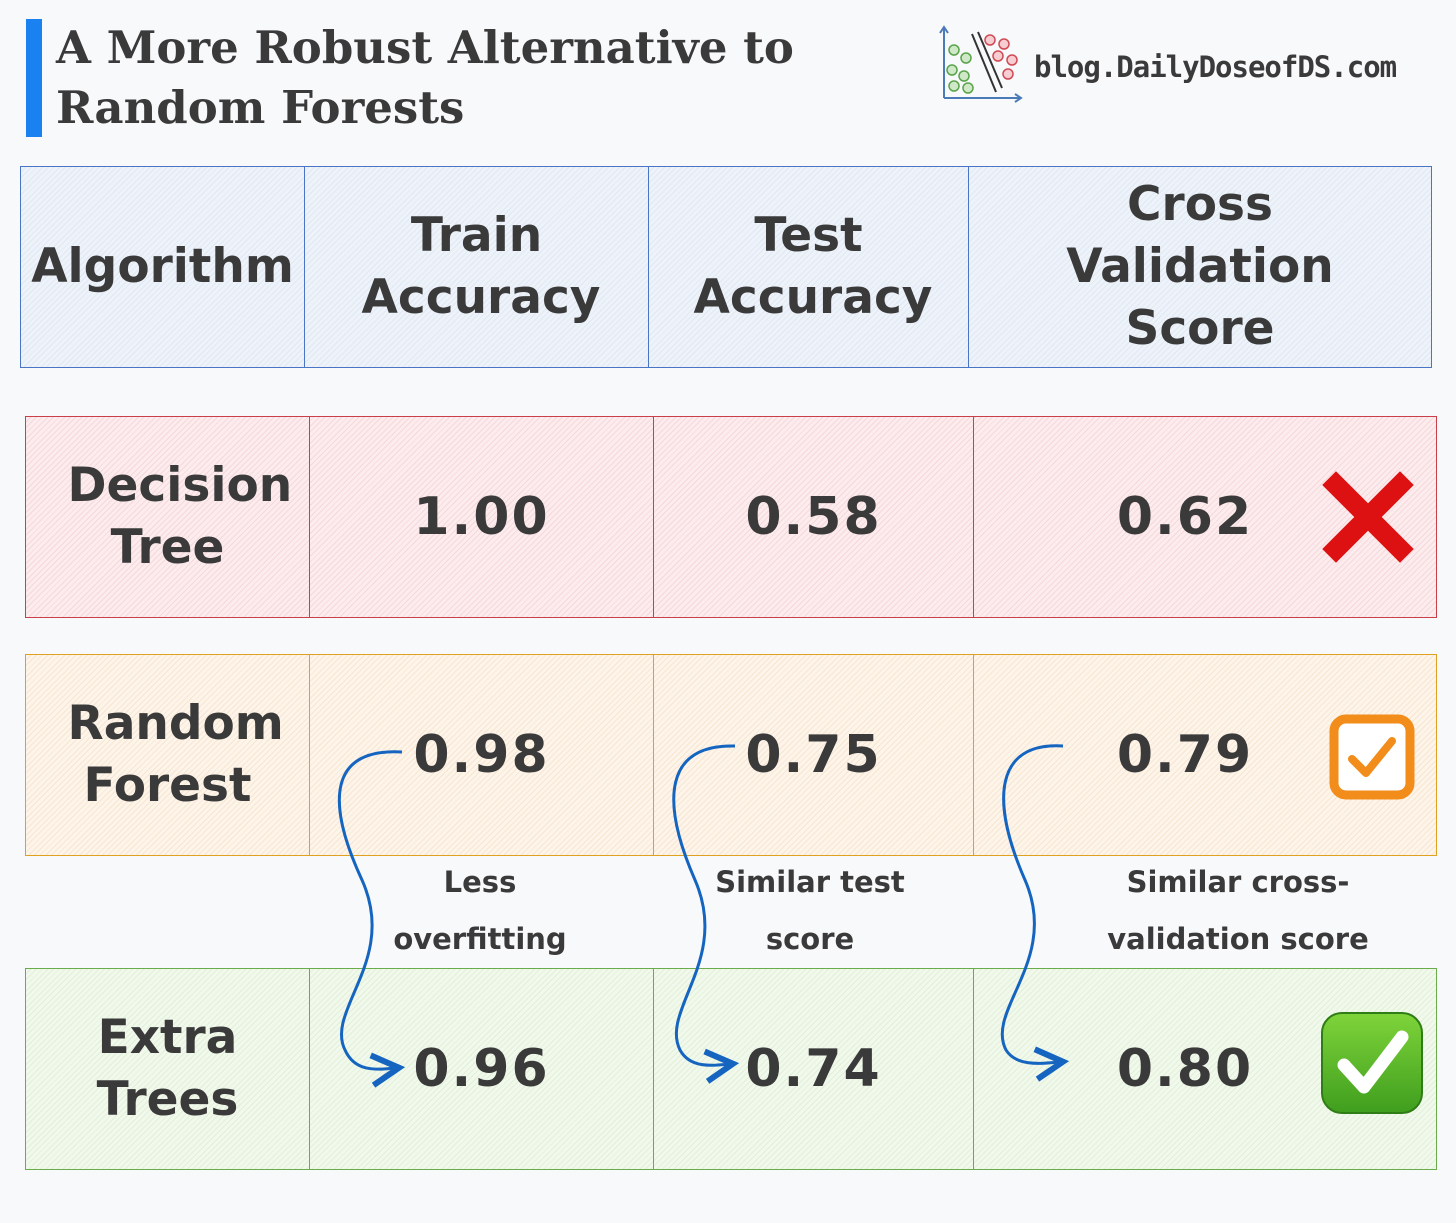  I want to click on annotation-similar-test-score: Similar test score, so click(810, 910).